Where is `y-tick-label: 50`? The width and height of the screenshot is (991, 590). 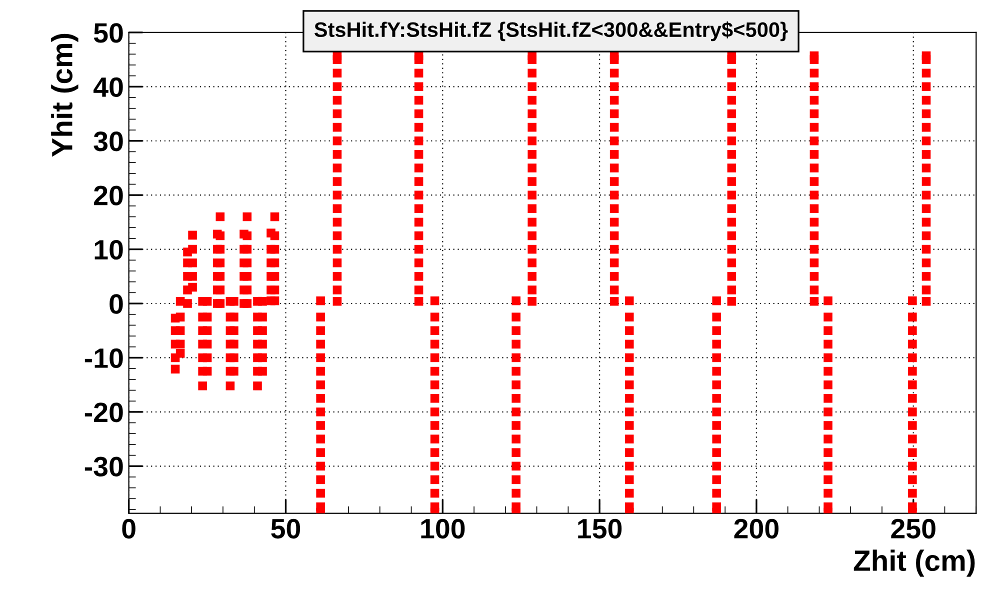 y-tick-label: 50 is located at coordinates (108, 33).